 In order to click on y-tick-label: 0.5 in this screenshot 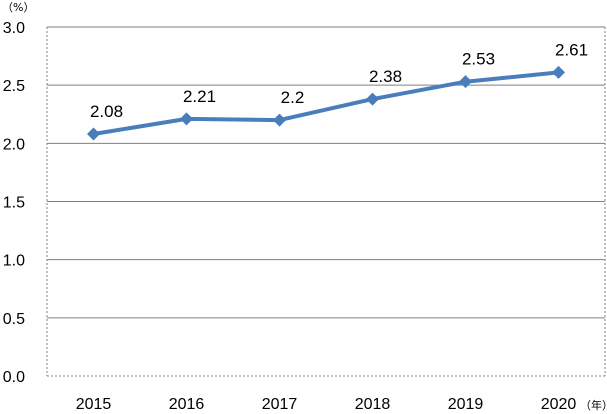, I will do `click(14, 319)`.